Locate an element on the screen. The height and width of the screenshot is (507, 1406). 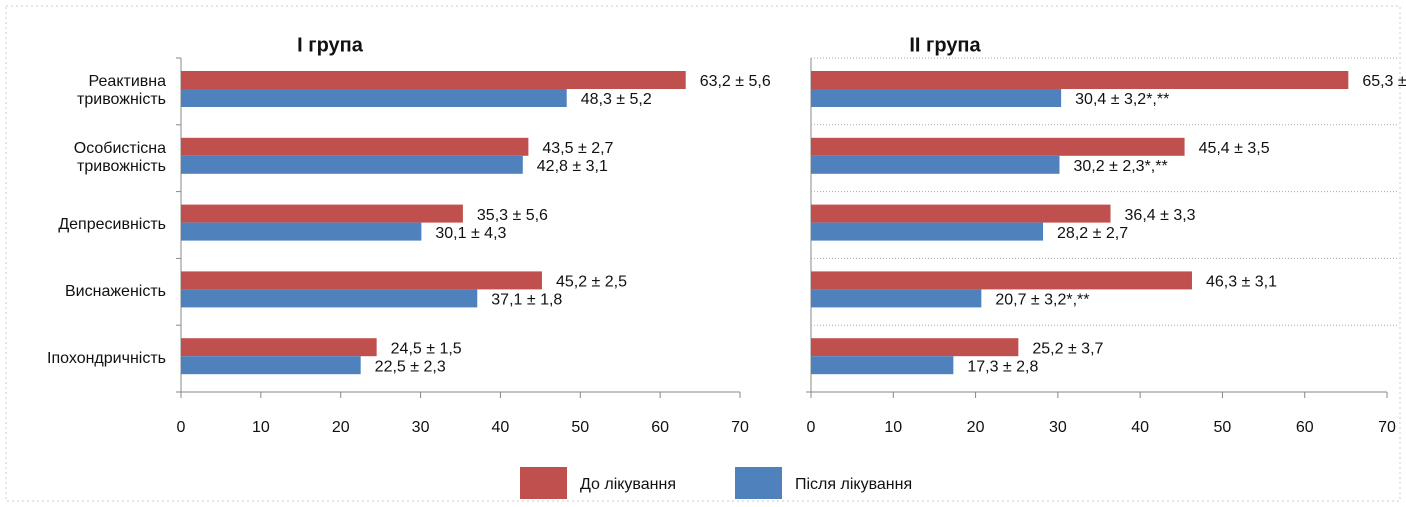
value-label: 37,1 ± 1,8 is located at coordinates (526, 300).